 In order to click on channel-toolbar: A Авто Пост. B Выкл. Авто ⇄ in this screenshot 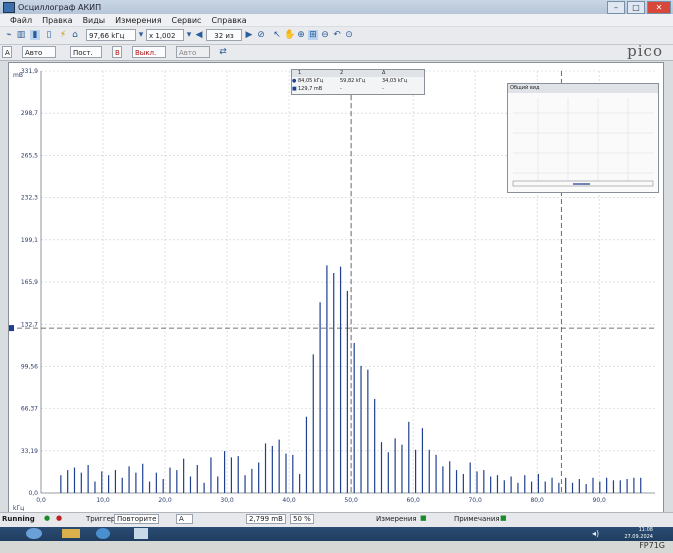, I will do `click(336, 53)`.